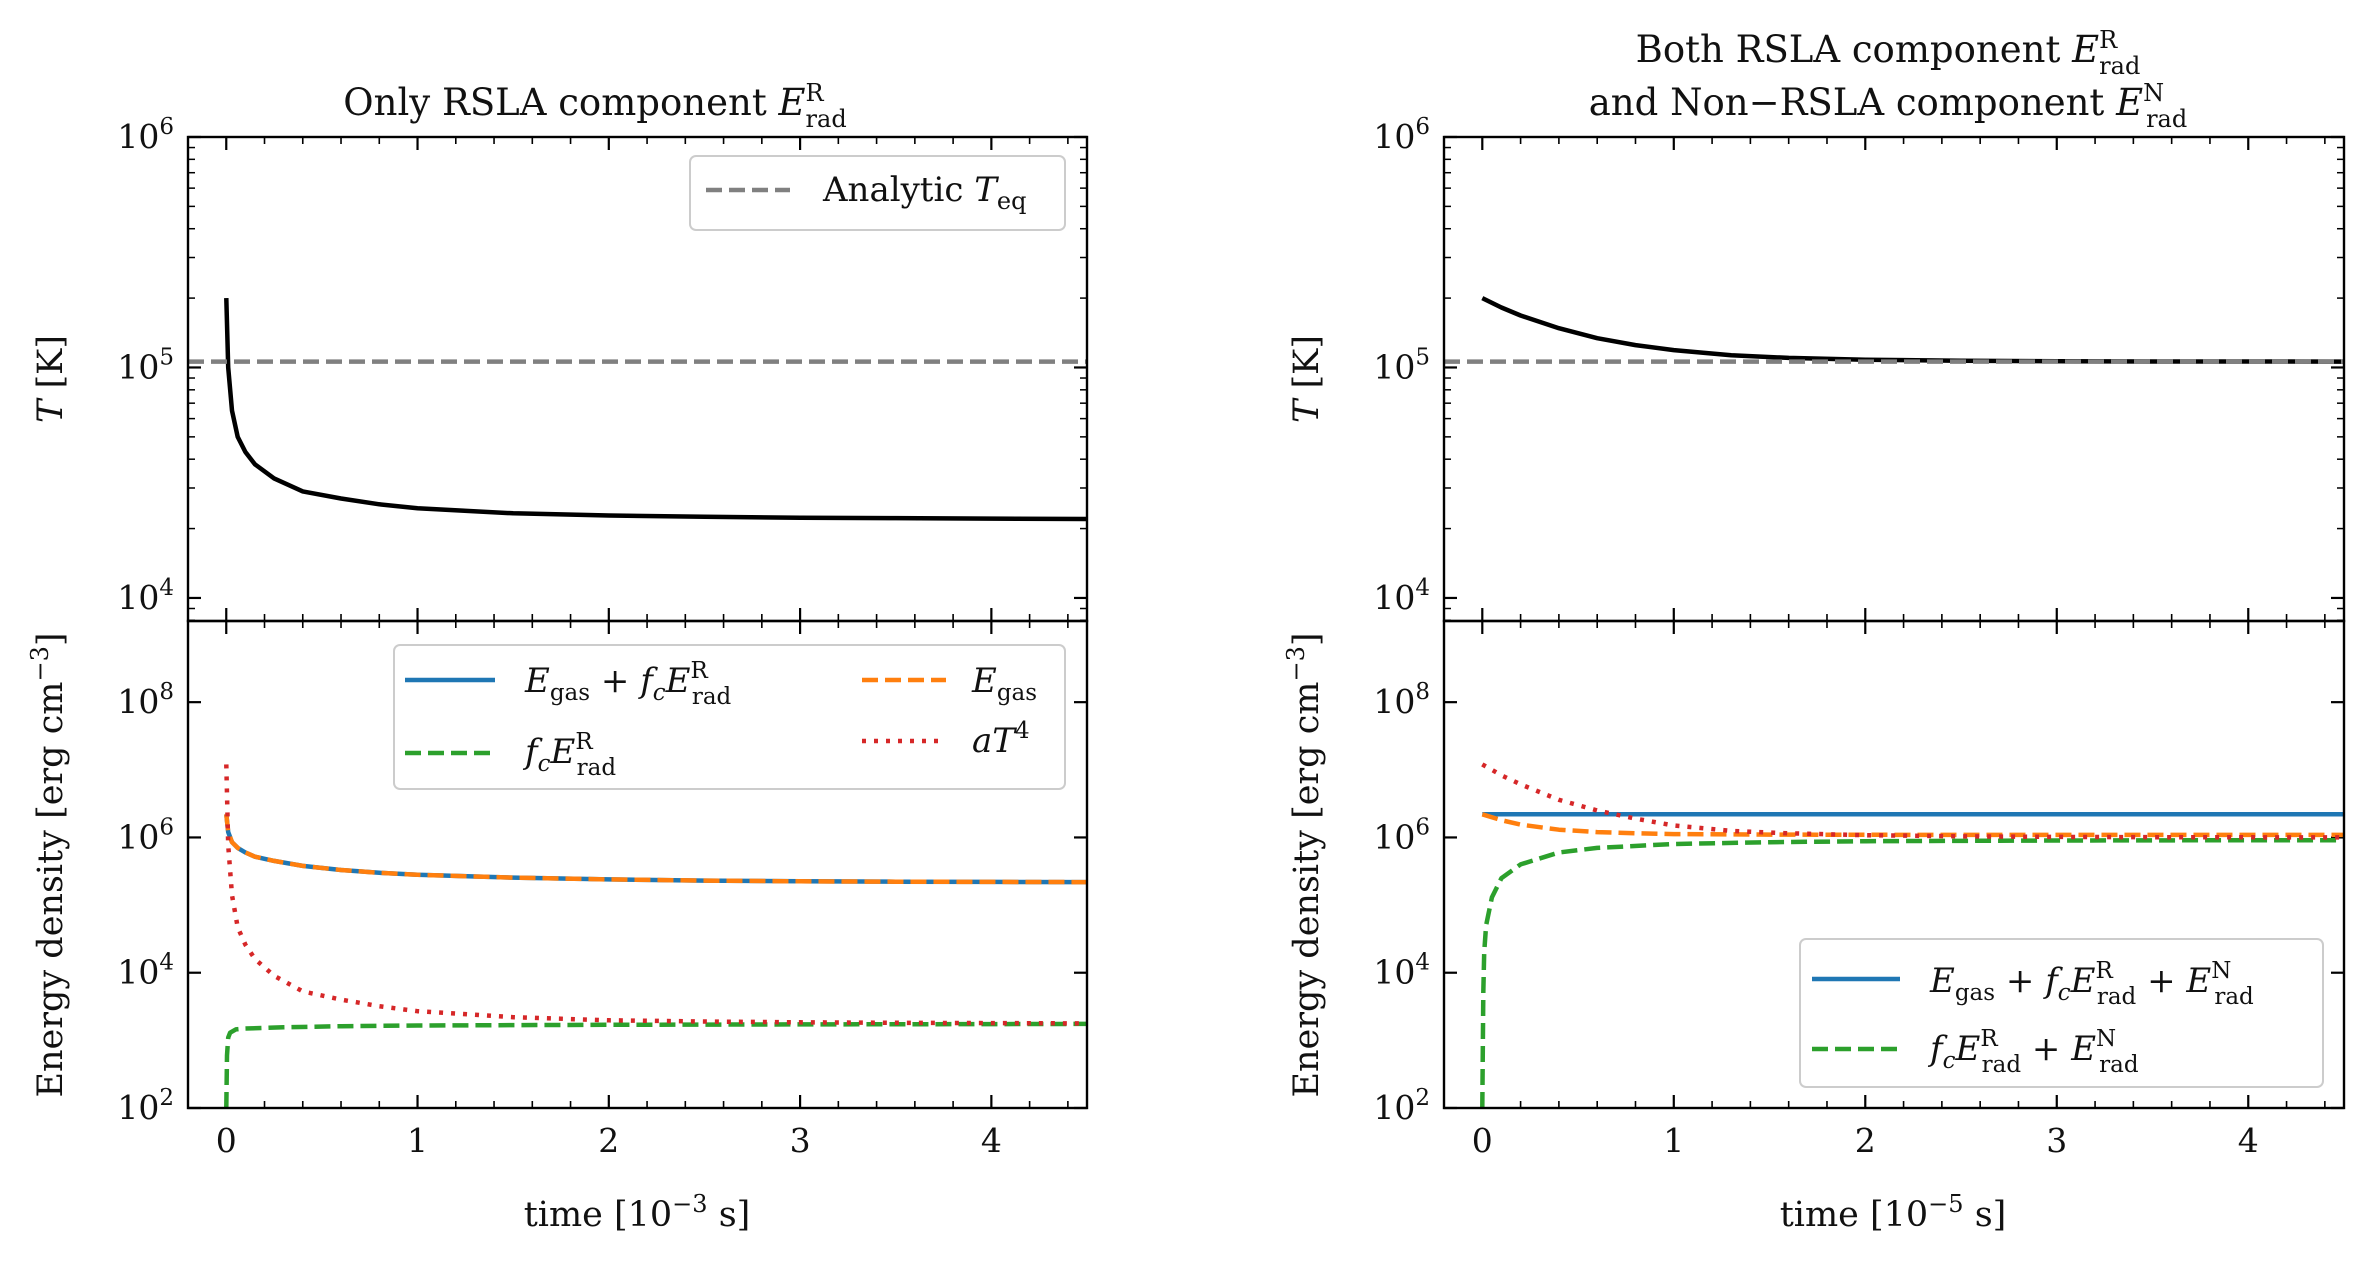 The image size is (2370, 1266). What do you see at coordinates (1848, 49) in the screenshot?
I see `right-title-line1-text: Both RSLA component` at bounding box center [1848, 49].